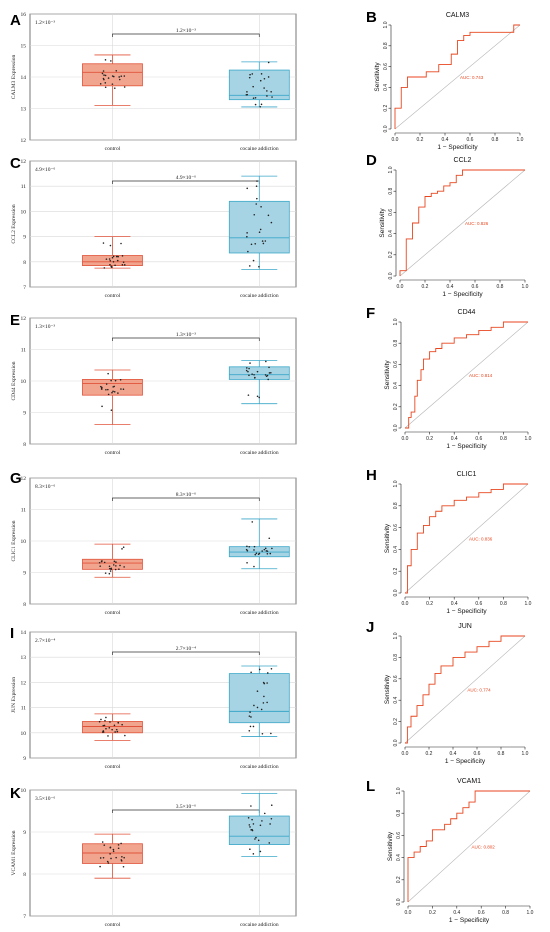  What do you see at coordinates (472, 77) in the screenshot?
I see `auc-label: AUC: 0.743` at bounding box center [472, 77].